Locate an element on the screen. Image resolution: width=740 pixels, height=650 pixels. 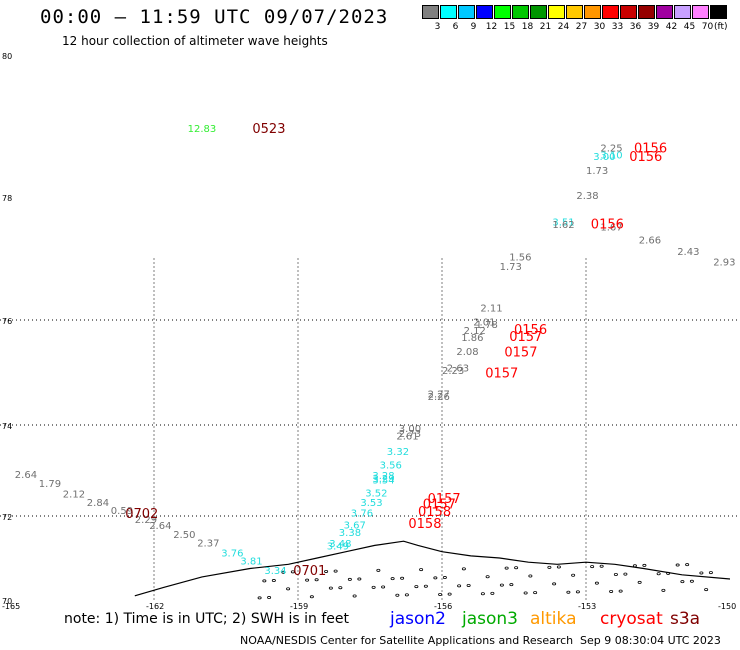
wave-height-label: 3.32 is located at coordinates (398, 452).